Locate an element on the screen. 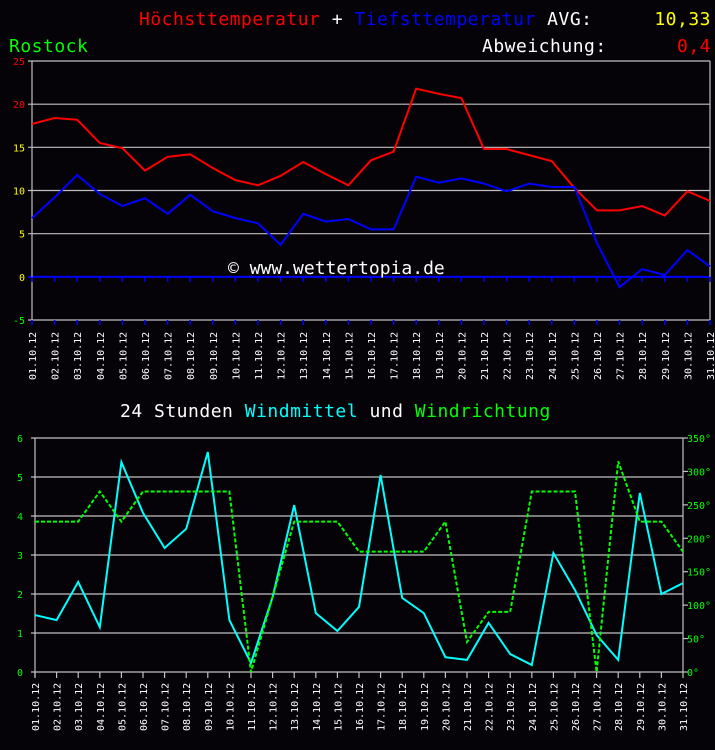 This screenshot has height=750, width=715. y-tick-label: 20 is located at coordinates (19, 105).